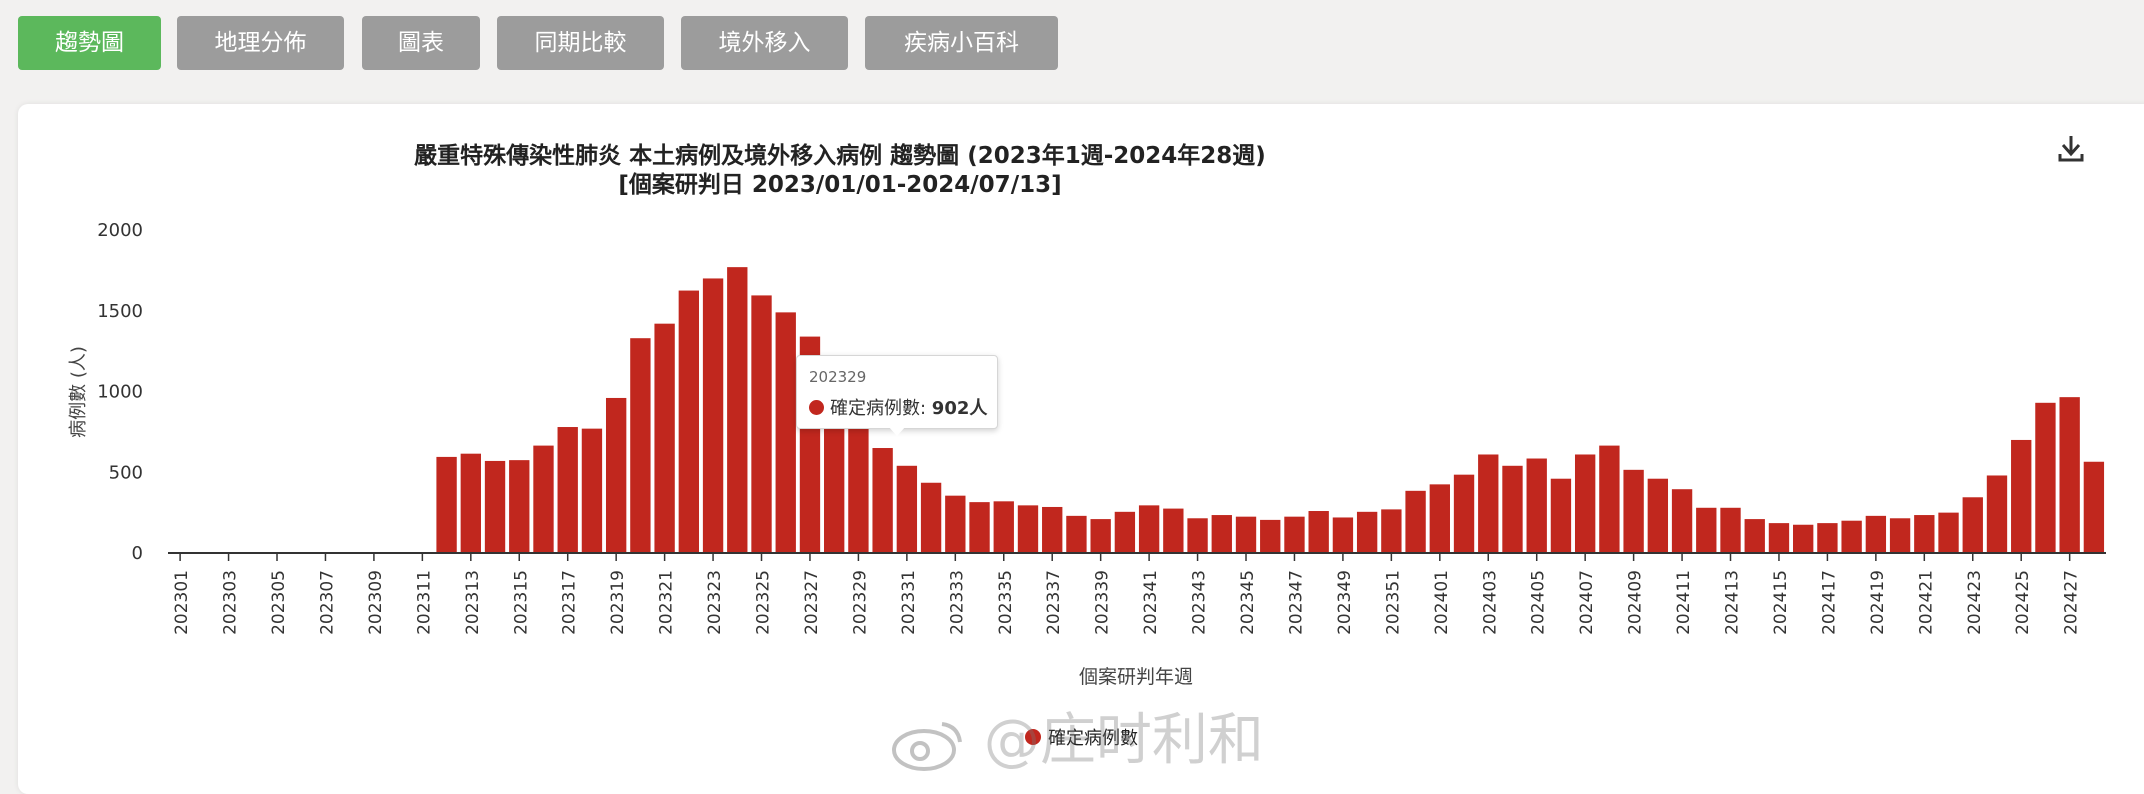 The height and width of the screenshot is (794, 2144). What do you see at coordinates (667, 602) in the screenshot?
I see `x-tick-label: 202321` at bounding box center [667, 602].